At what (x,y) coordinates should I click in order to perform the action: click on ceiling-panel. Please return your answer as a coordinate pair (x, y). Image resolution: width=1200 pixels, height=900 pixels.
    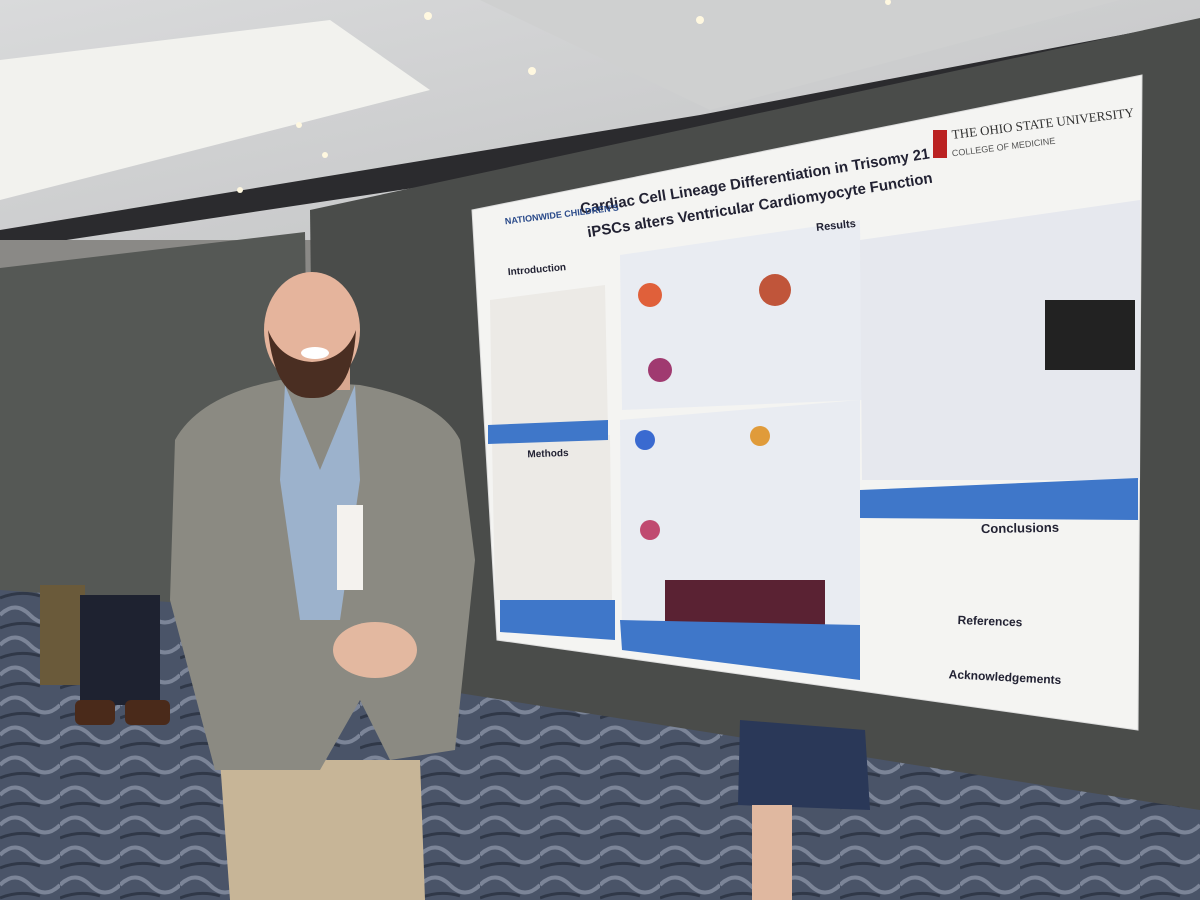
    Looking at the image, I should click on (215, 110).